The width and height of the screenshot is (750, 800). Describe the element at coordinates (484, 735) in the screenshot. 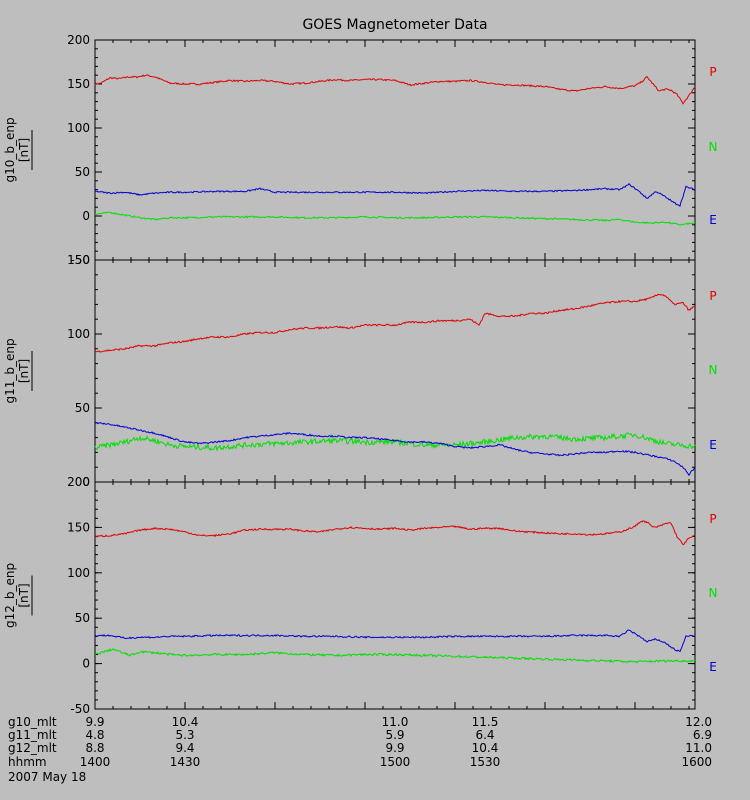

I see `x-tick-label: 6.4` at that location.